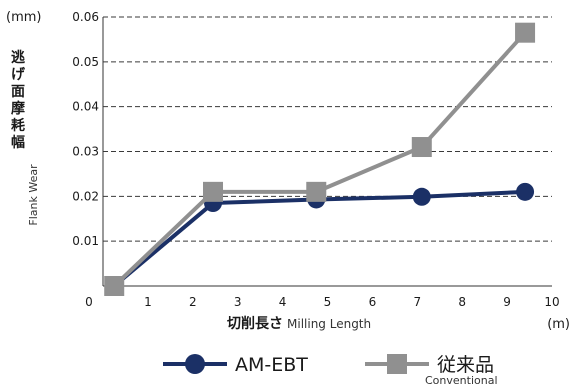 This screenshot has width=578, height=388. I want to click on x-tick-label: 8, so click(462, 302).